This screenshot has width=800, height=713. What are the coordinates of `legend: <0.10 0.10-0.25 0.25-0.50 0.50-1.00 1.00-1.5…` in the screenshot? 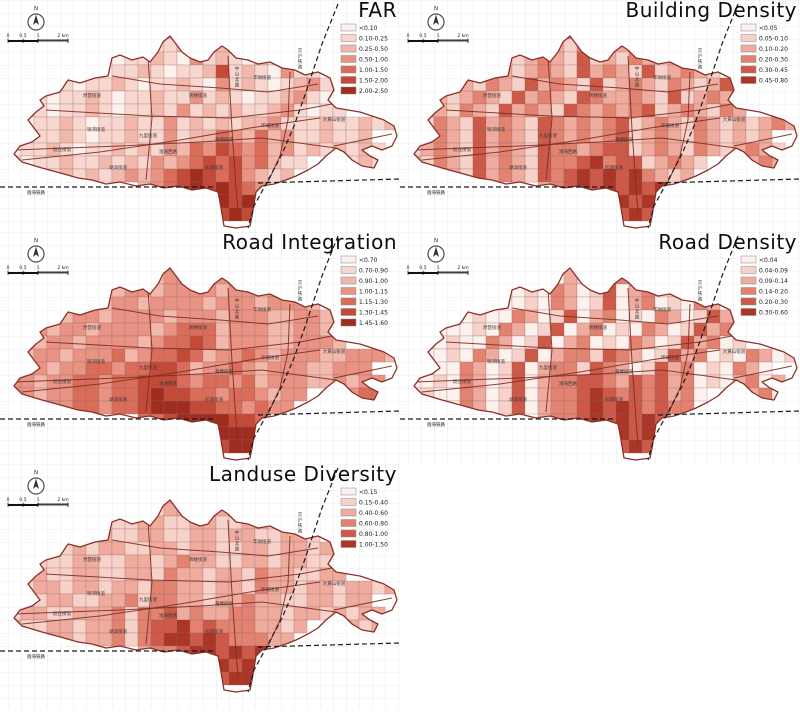 It's located at (364, 59).